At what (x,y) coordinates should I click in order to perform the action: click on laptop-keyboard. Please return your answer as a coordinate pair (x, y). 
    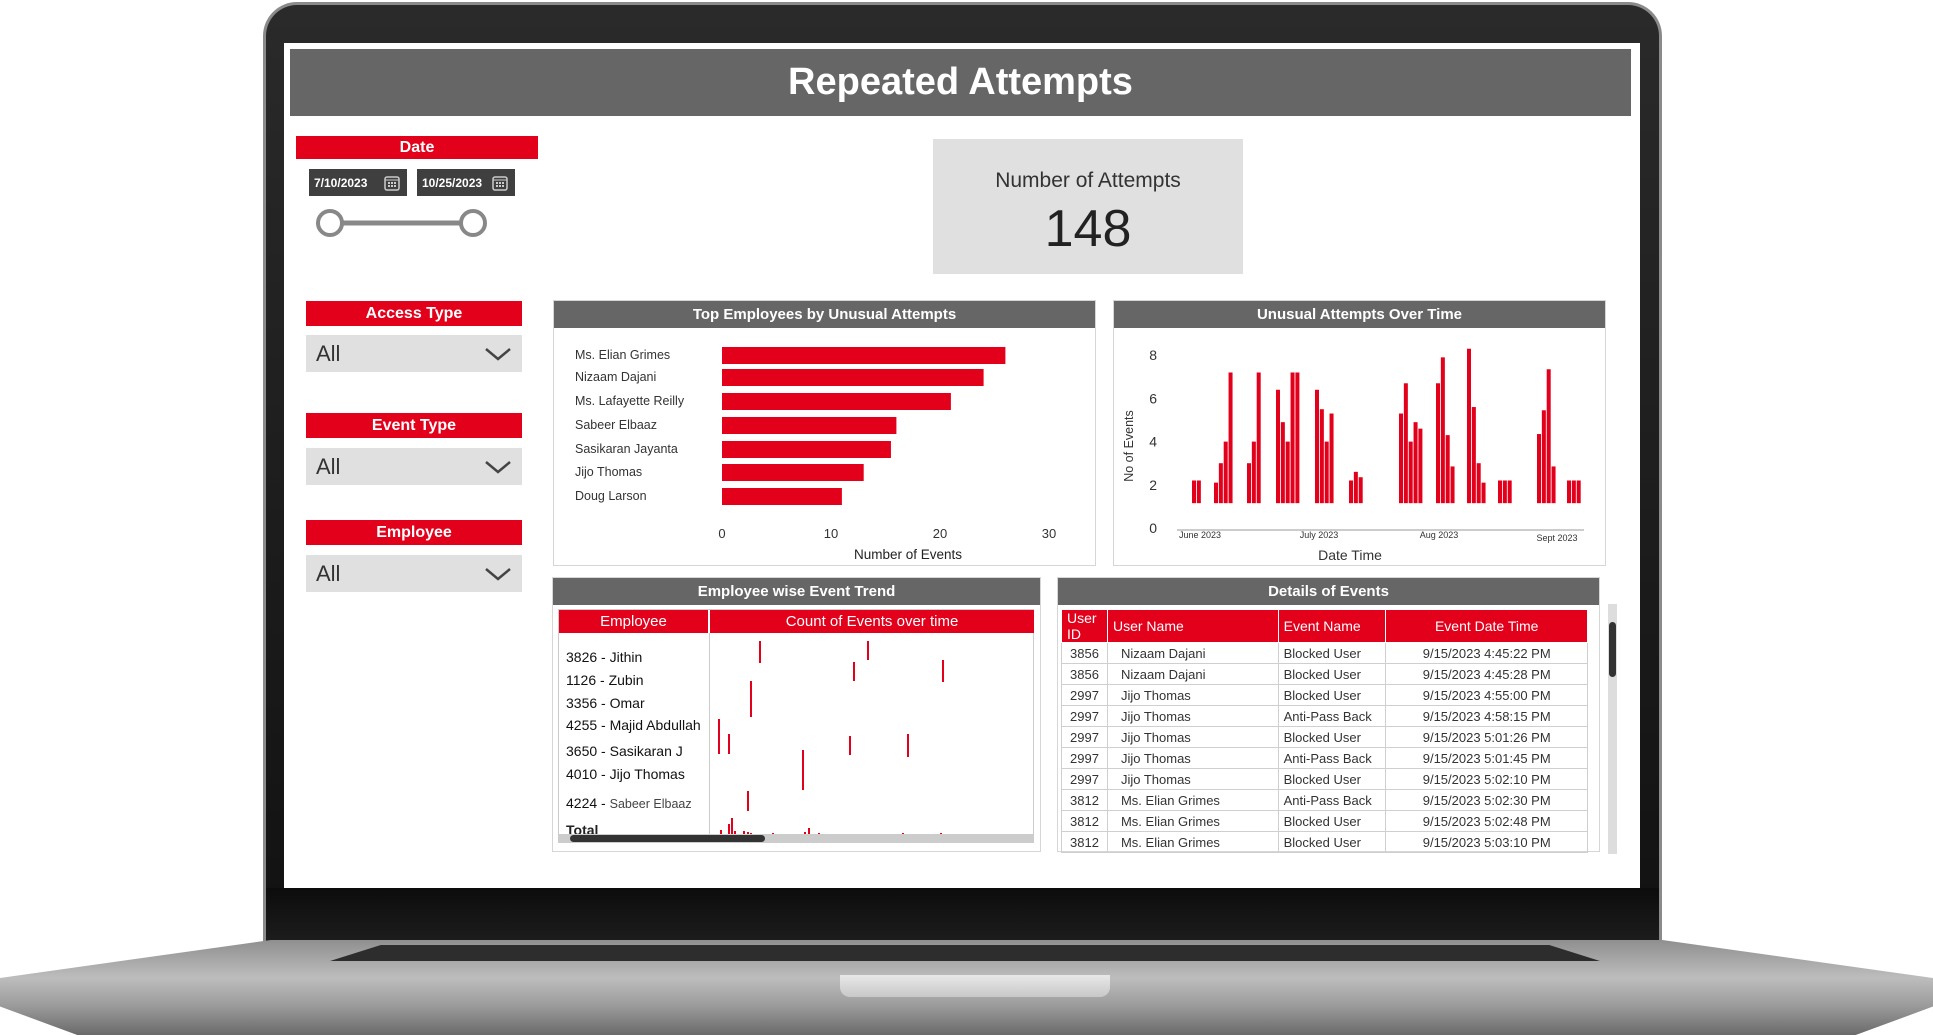
    Looking at the image, I should click on (965, 953).